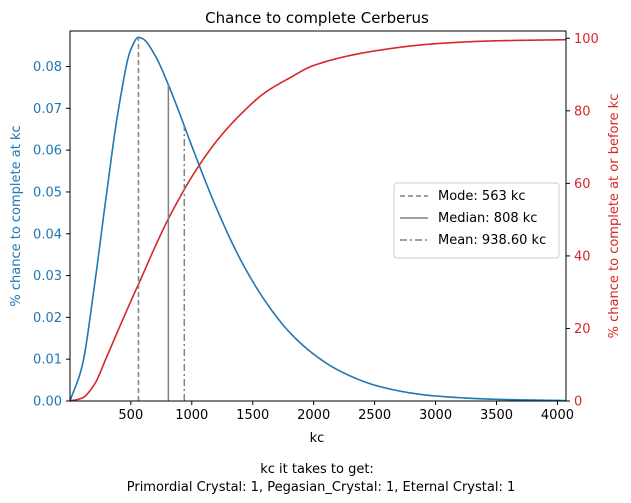  I want to click on y-left-tick-label: 0.02, so click(47, 318).